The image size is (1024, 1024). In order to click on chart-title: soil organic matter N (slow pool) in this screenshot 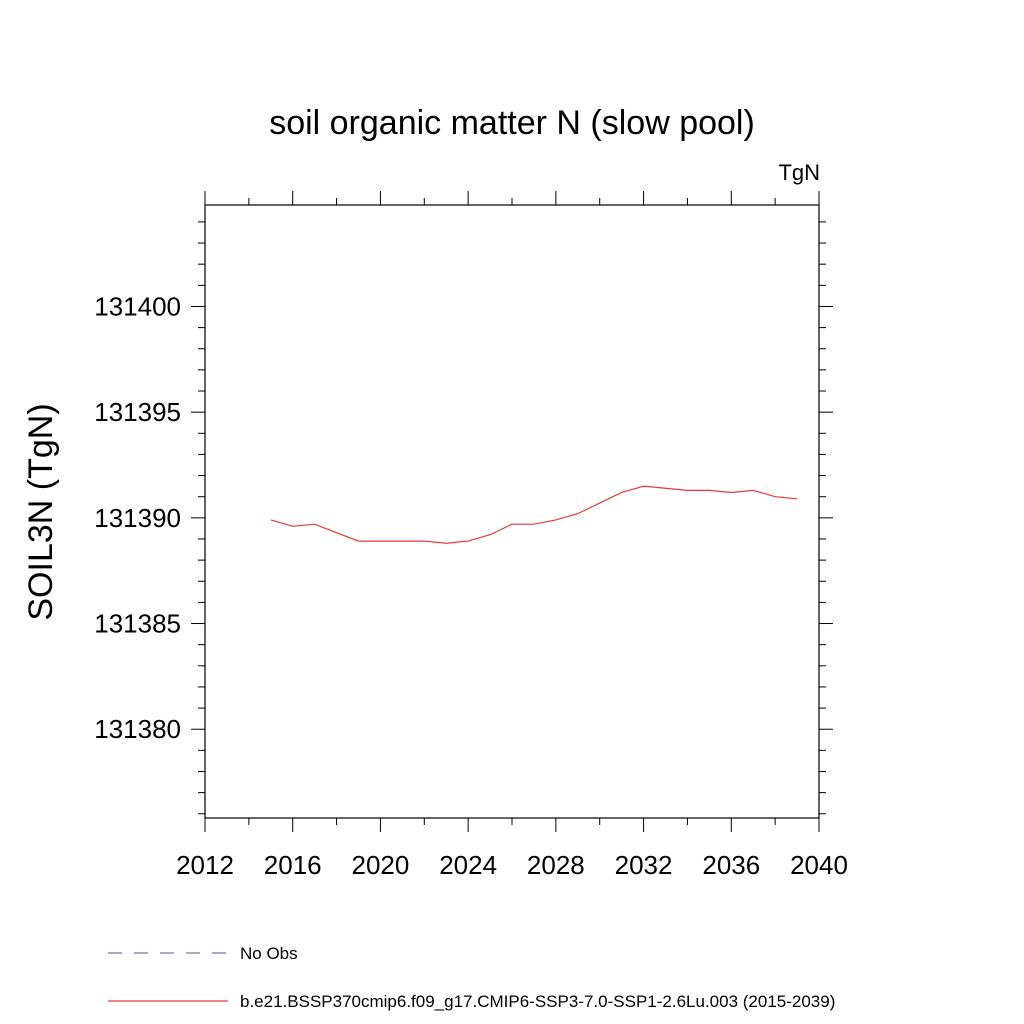, I will do `click(512, 123)`.